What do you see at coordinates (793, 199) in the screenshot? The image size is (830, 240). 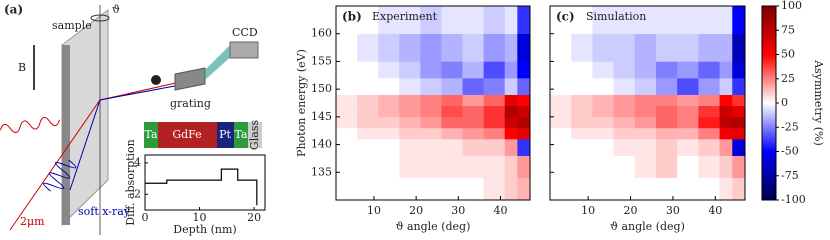 I see `colorbar-tick-label: -100` at bounding box center [793, 199].